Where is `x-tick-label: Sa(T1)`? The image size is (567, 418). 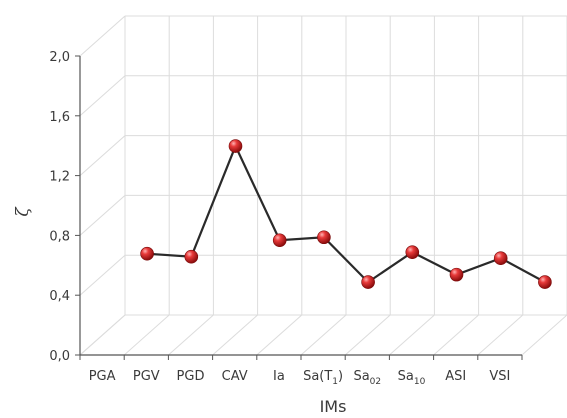
x-tick-label: Sa(T1) is located at coordinates (323, 378).